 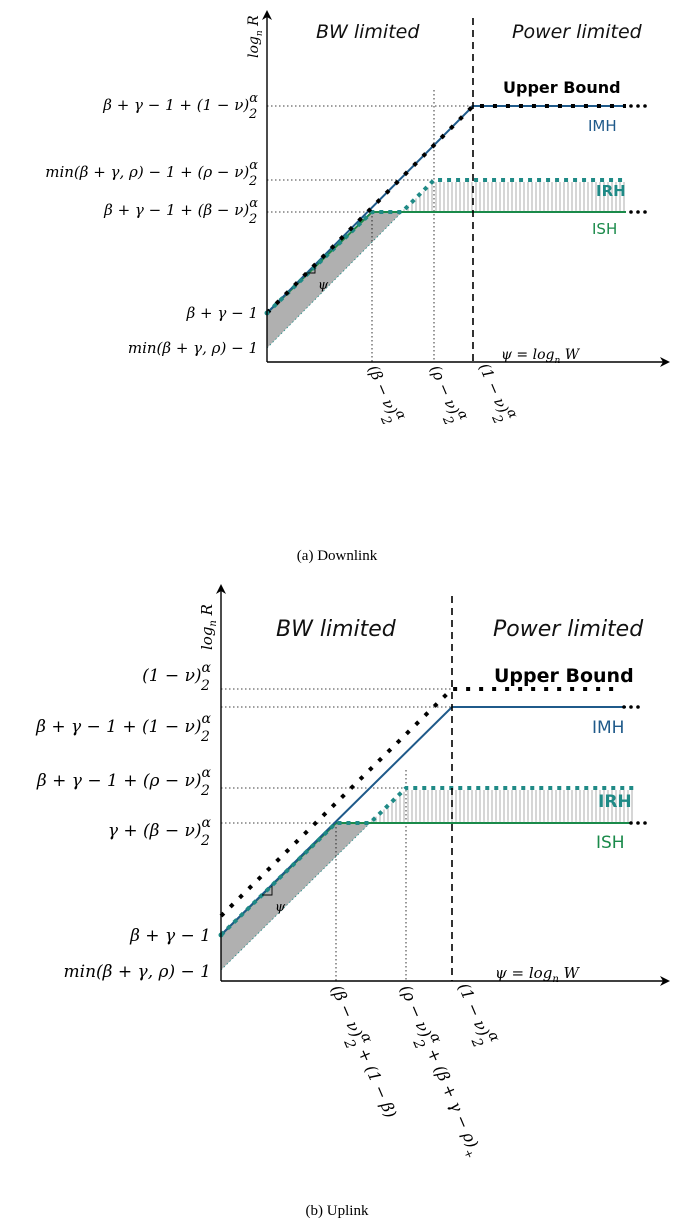 I want to click on uplink-irh-gap-hatch, so click(x=502, y=806).